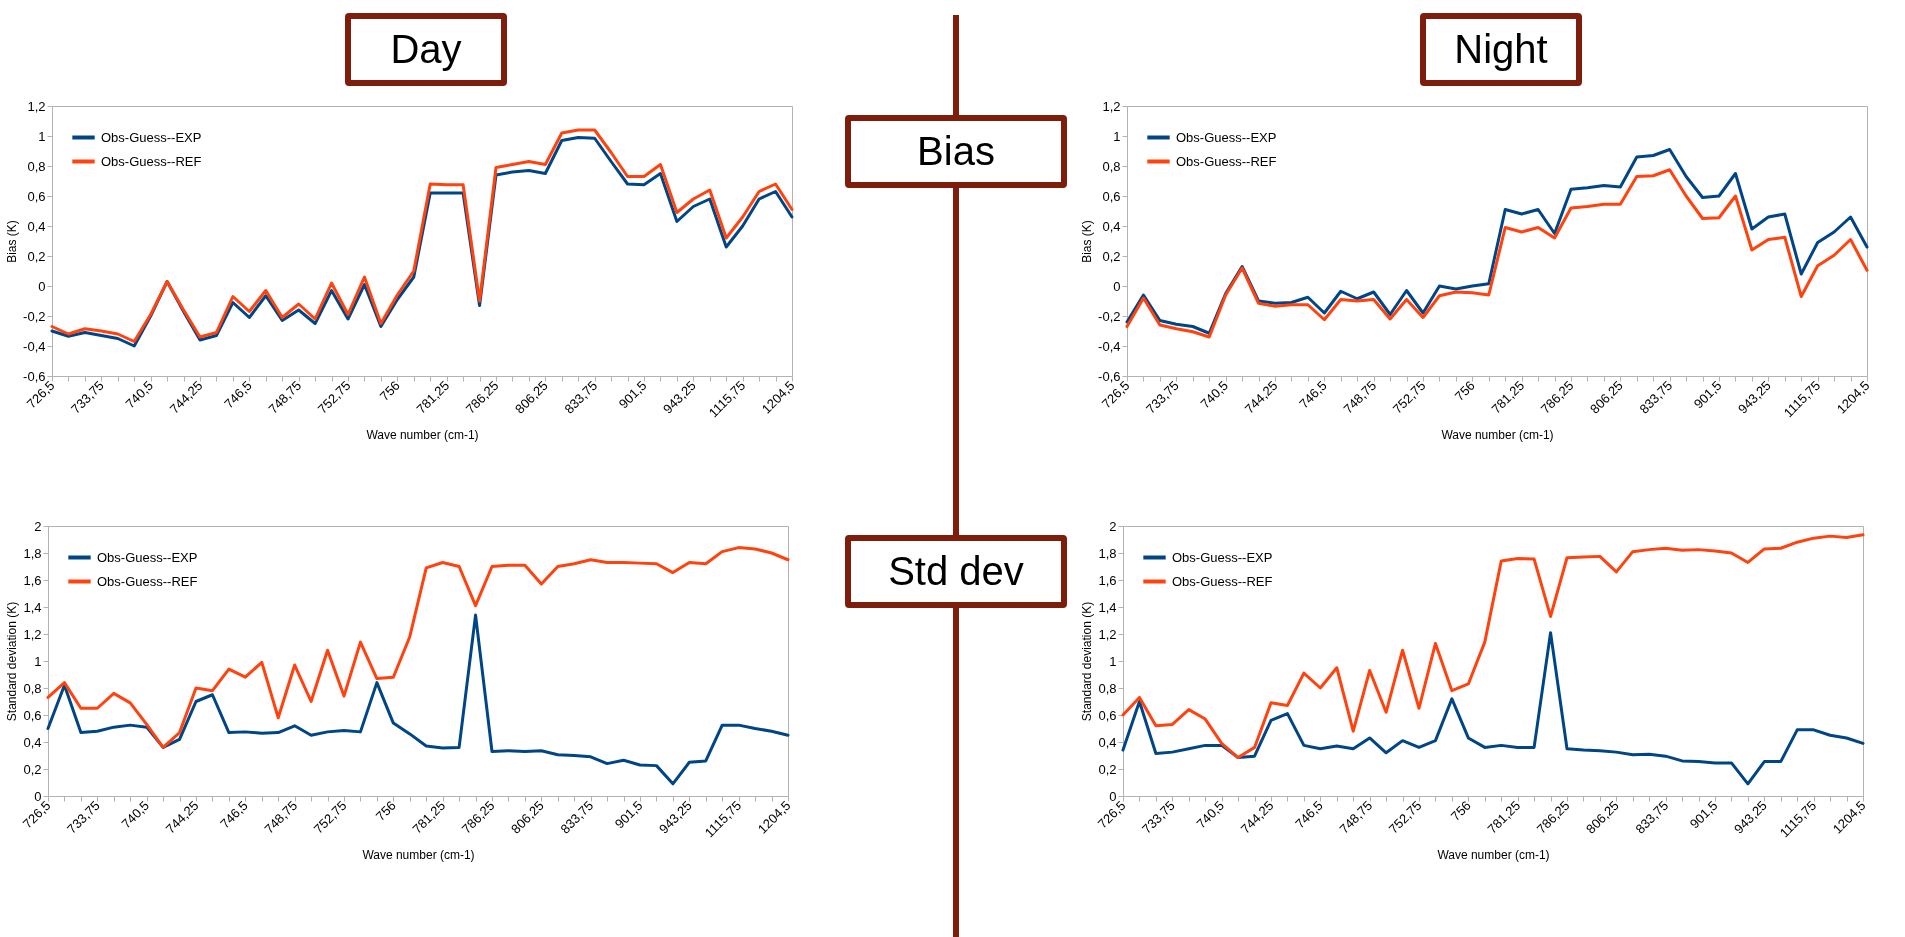  Describe the element at coordinates (1501, 49) in the screenshot. I see `chart-title: Night` at that location.